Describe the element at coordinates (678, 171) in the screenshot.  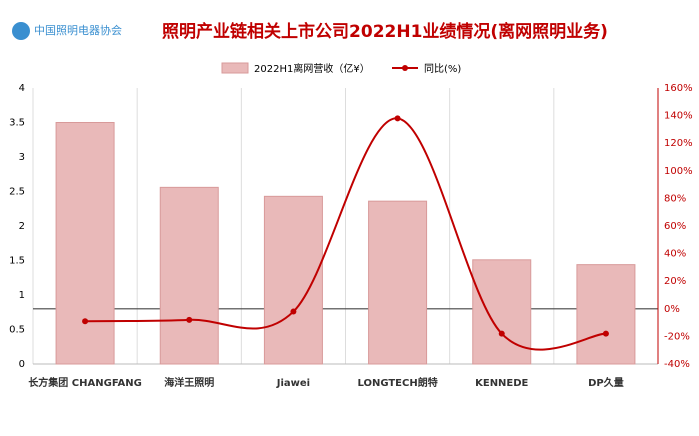
I see `y2-tick-label: 100%` at that location.